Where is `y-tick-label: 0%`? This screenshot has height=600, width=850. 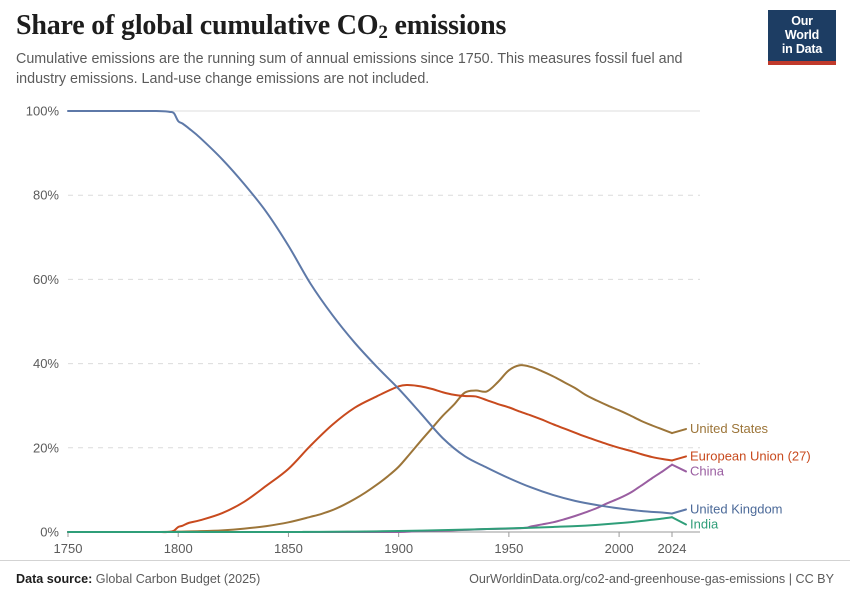
y-tick-label: 0% is located at coordinates (49, 532).